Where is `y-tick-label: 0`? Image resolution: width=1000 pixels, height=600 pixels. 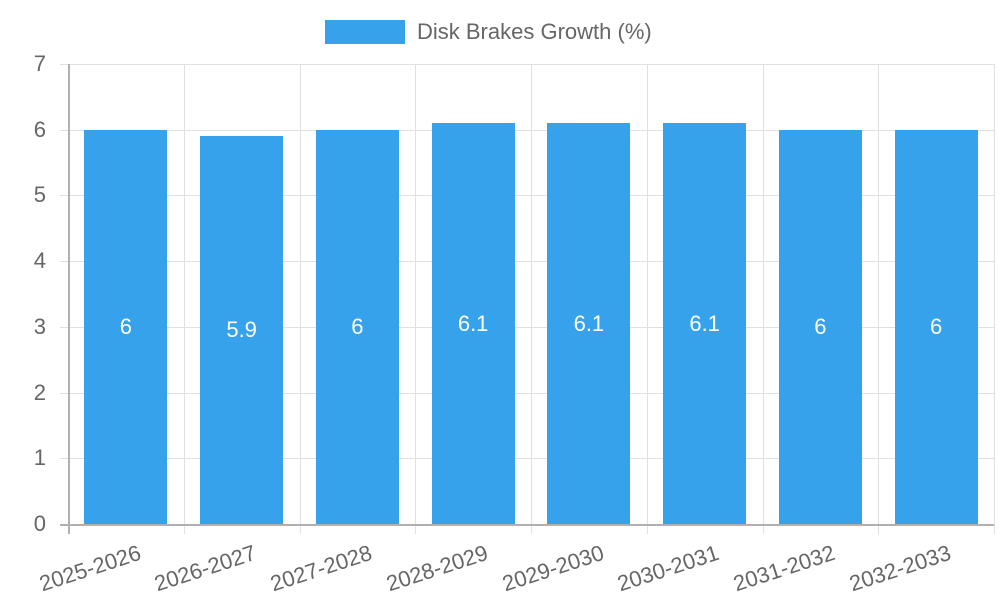 y-tick-label: 0 is located at coordinates (39, 523).